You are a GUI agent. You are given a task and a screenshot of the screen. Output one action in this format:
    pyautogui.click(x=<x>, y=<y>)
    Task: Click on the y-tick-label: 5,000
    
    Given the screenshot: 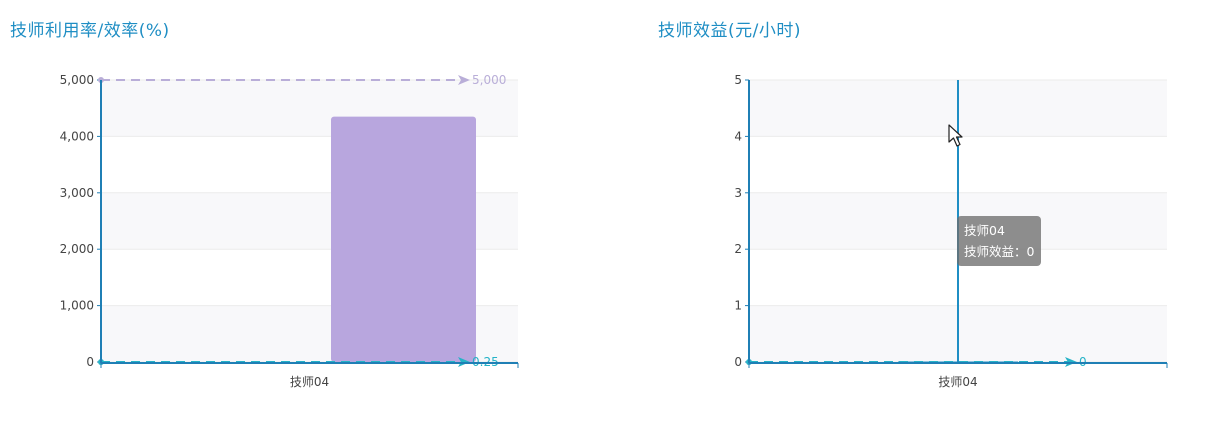 What is the action you would take?
    pyautogui.click(x=77, y=80)
    